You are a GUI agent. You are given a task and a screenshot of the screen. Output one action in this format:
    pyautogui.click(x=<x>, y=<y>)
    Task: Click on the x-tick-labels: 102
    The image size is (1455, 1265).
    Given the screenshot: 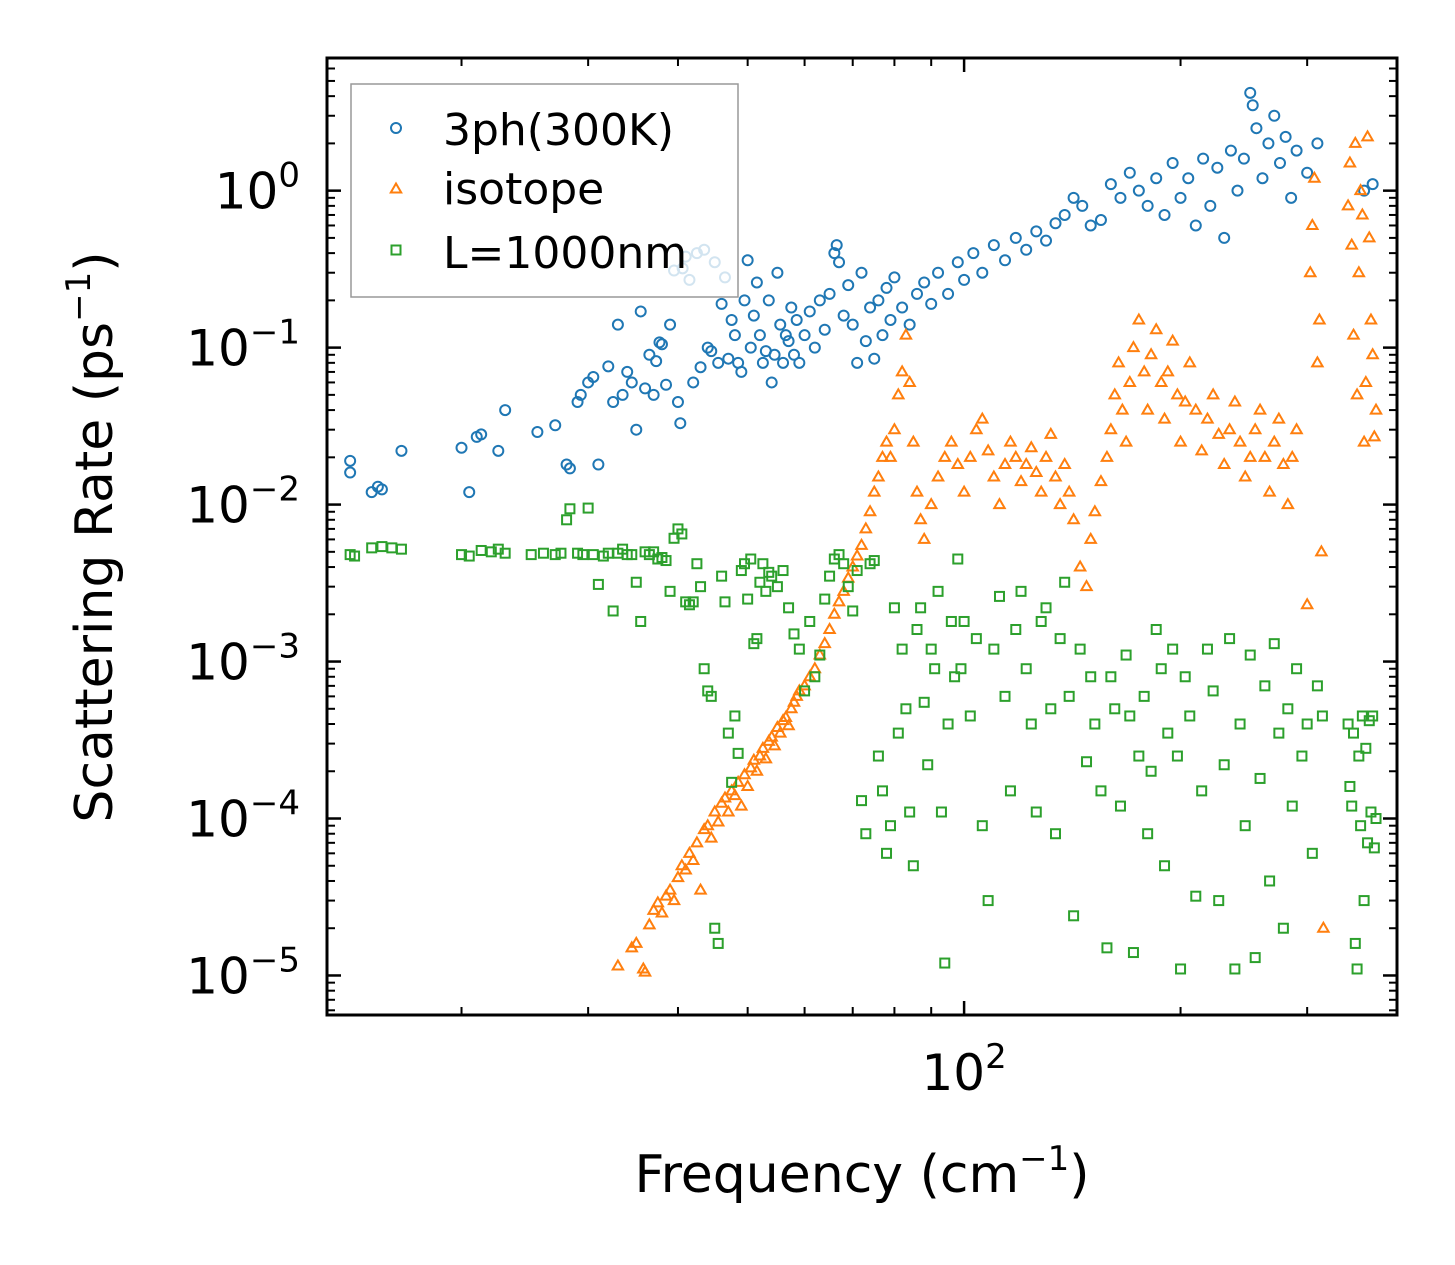 What is the action you would take?
    pyautogui.click(x=963, y=1069)
    